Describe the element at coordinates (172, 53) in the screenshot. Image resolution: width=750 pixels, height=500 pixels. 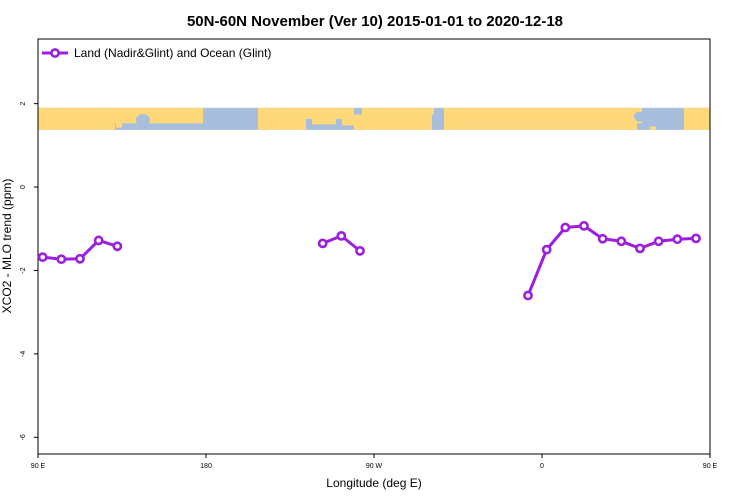
I see `legend-label: Land (Nadir&Glint) and Ocean (Glint)` at that location.